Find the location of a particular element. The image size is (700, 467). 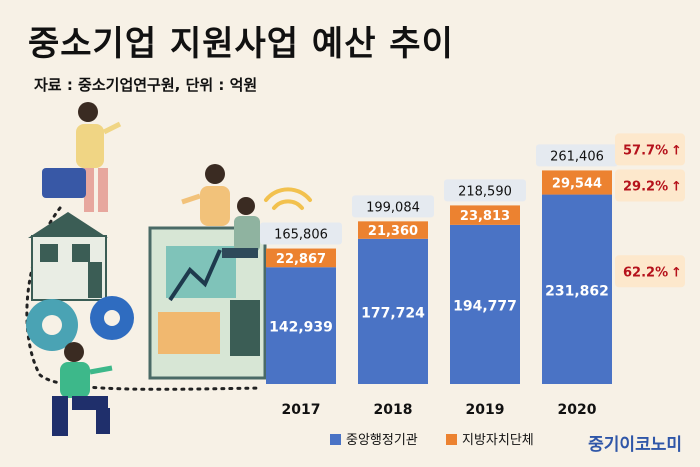

total-badge-2018 is located at coordinates (393, 206).